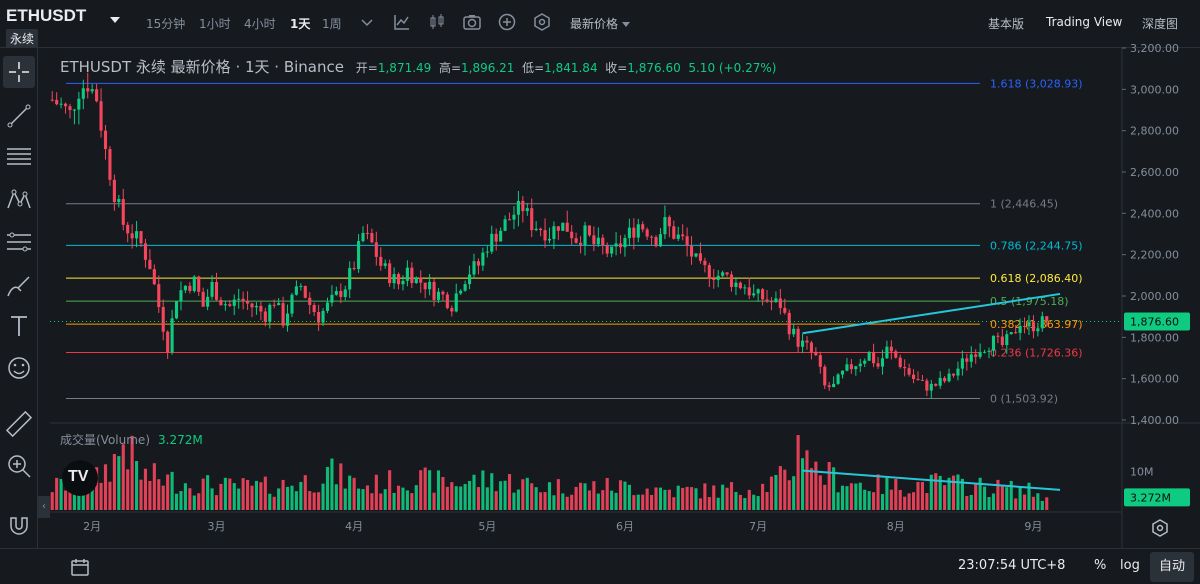 This screenshot has height=584, width=1200. I want to click on horizontal-lines-icon, so click(19, 156).